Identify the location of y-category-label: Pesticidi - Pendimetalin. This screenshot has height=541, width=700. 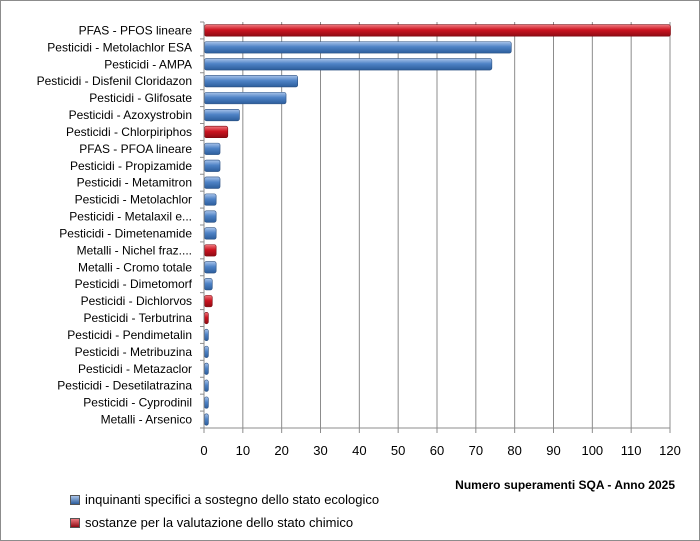
(129, 335).